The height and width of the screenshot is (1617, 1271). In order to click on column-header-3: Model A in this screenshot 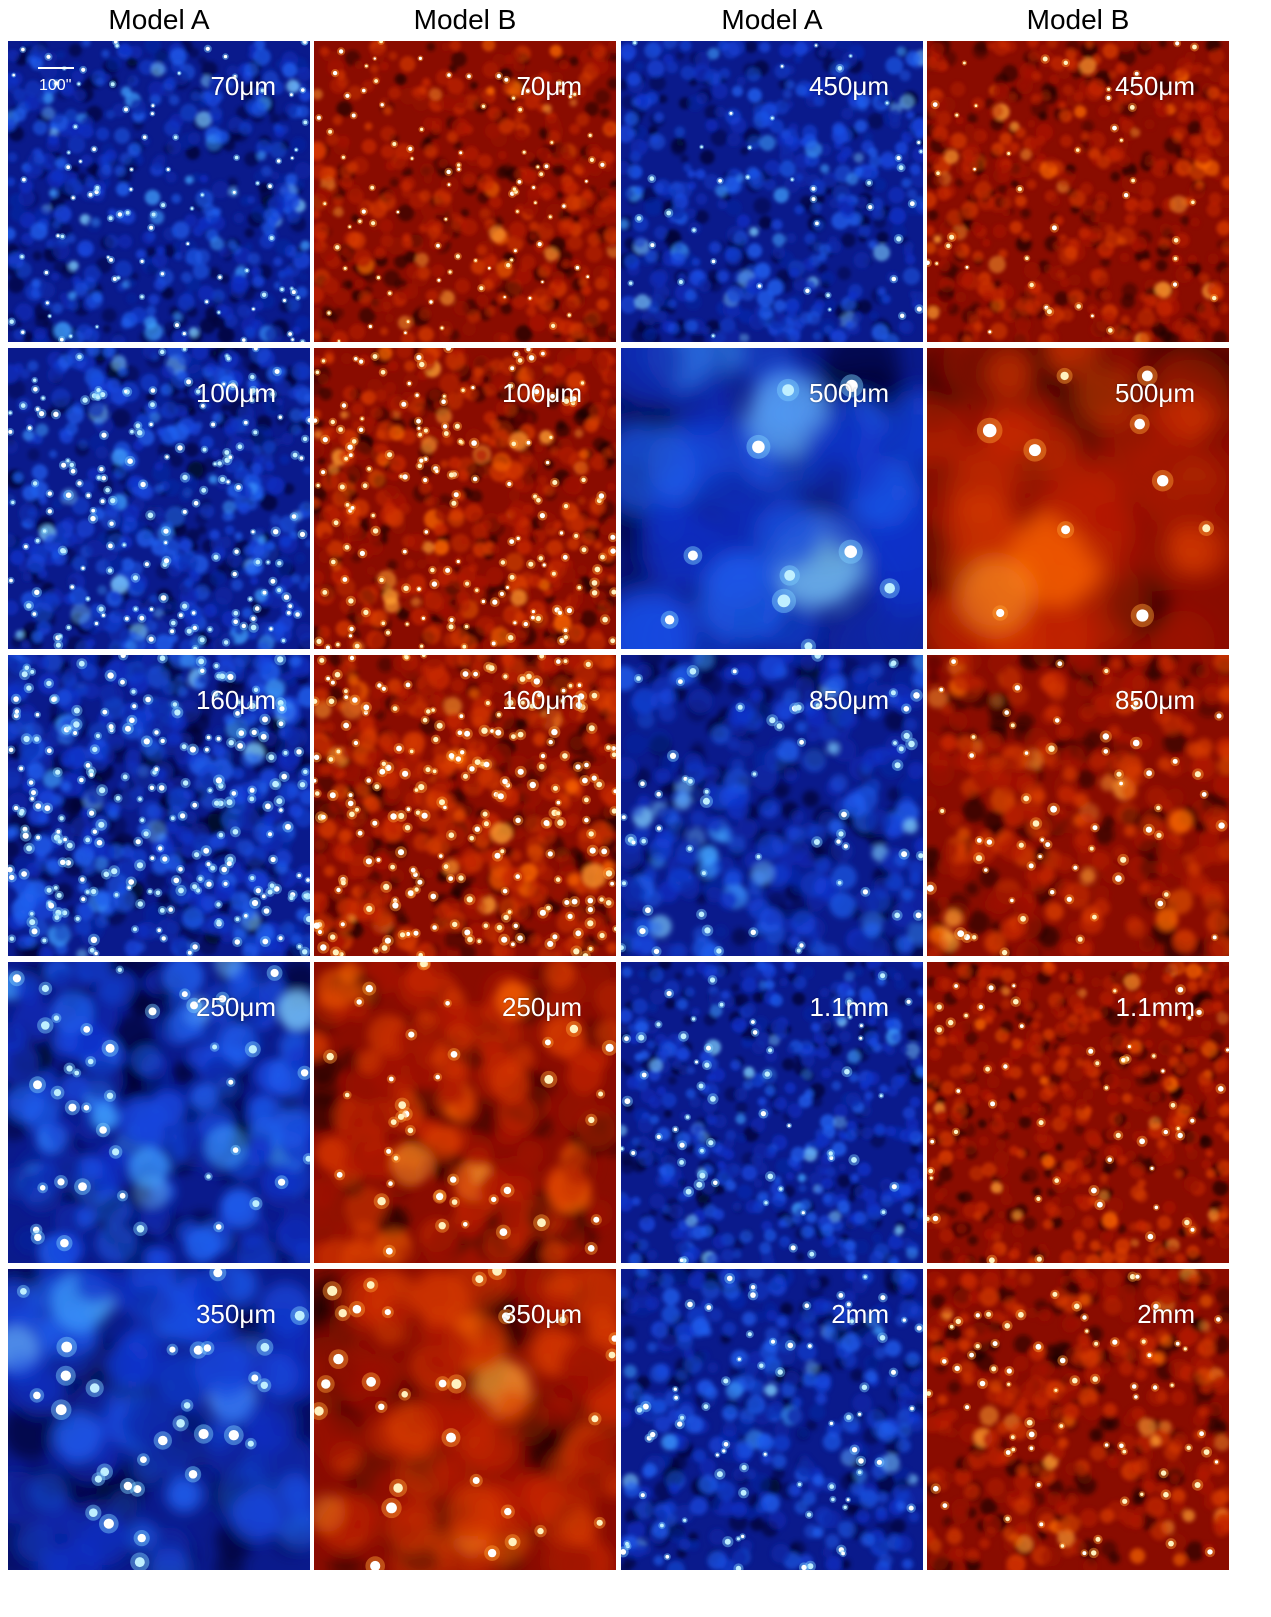, I will do `click(772, 19)`.